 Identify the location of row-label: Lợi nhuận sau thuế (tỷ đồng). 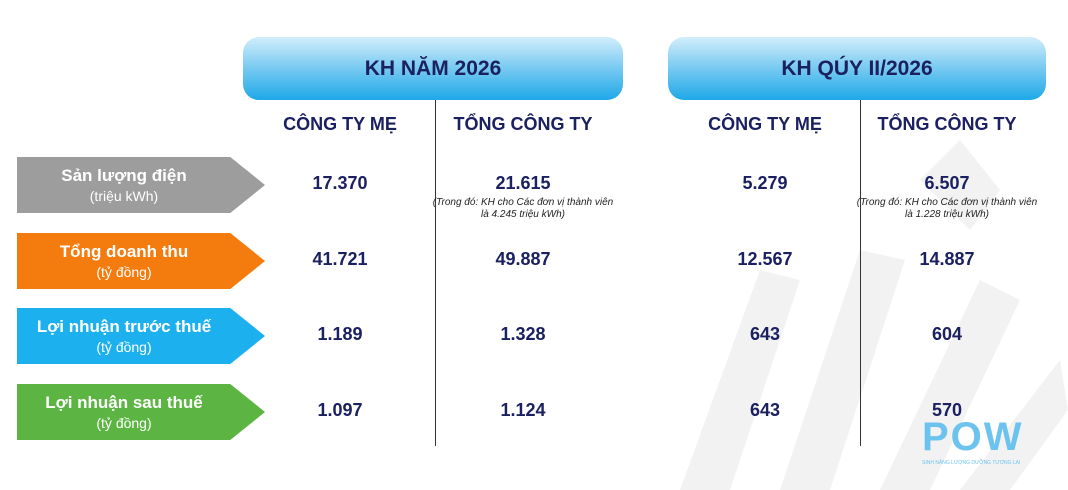
(141, 412).